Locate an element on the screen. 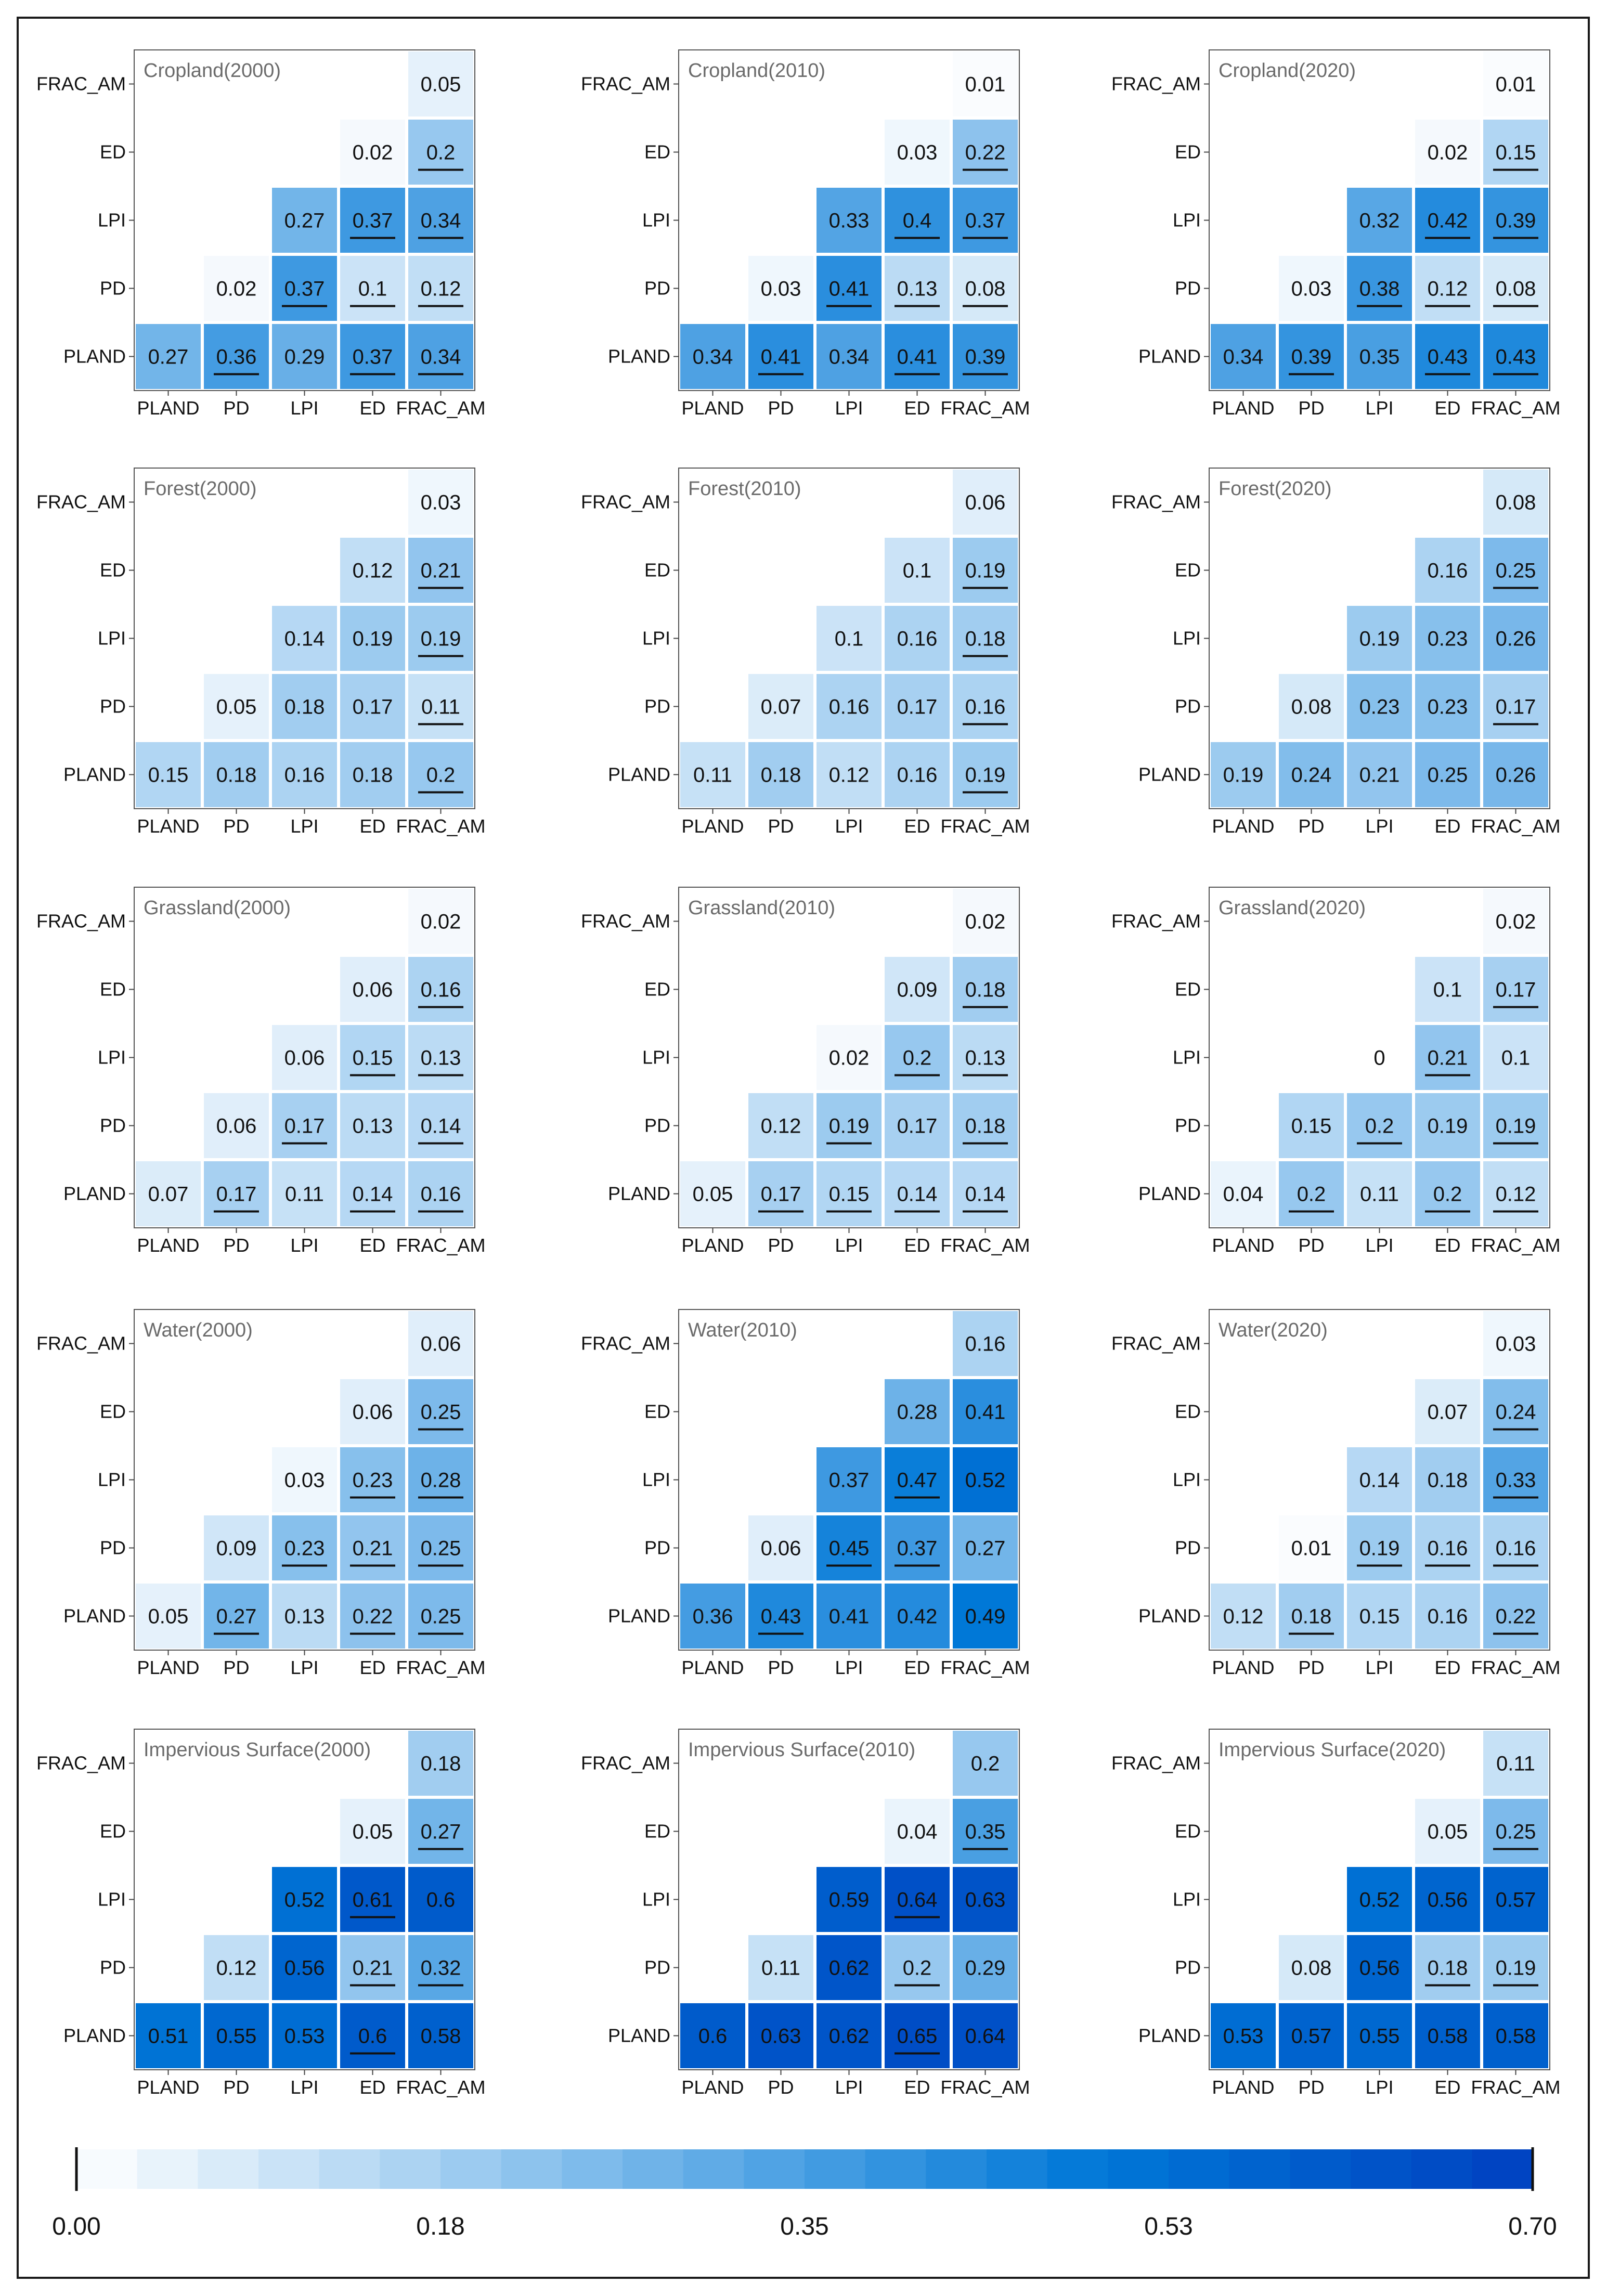  cell-value-label: 0.07 is located at coordinates (168, 1194).